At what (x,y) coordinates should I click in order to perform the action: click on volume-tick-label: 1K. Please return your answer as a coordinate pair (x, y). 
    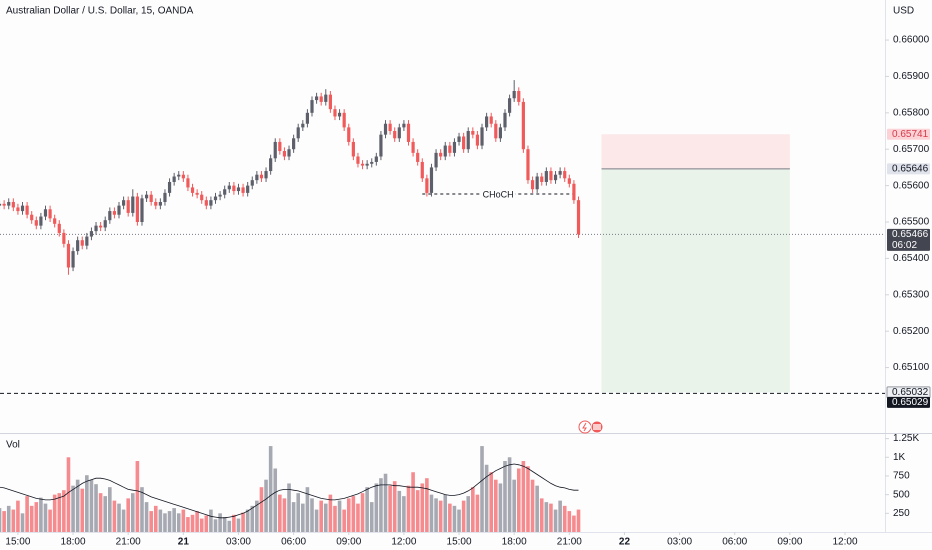
    Looking at the image, I should click on (899, 457).